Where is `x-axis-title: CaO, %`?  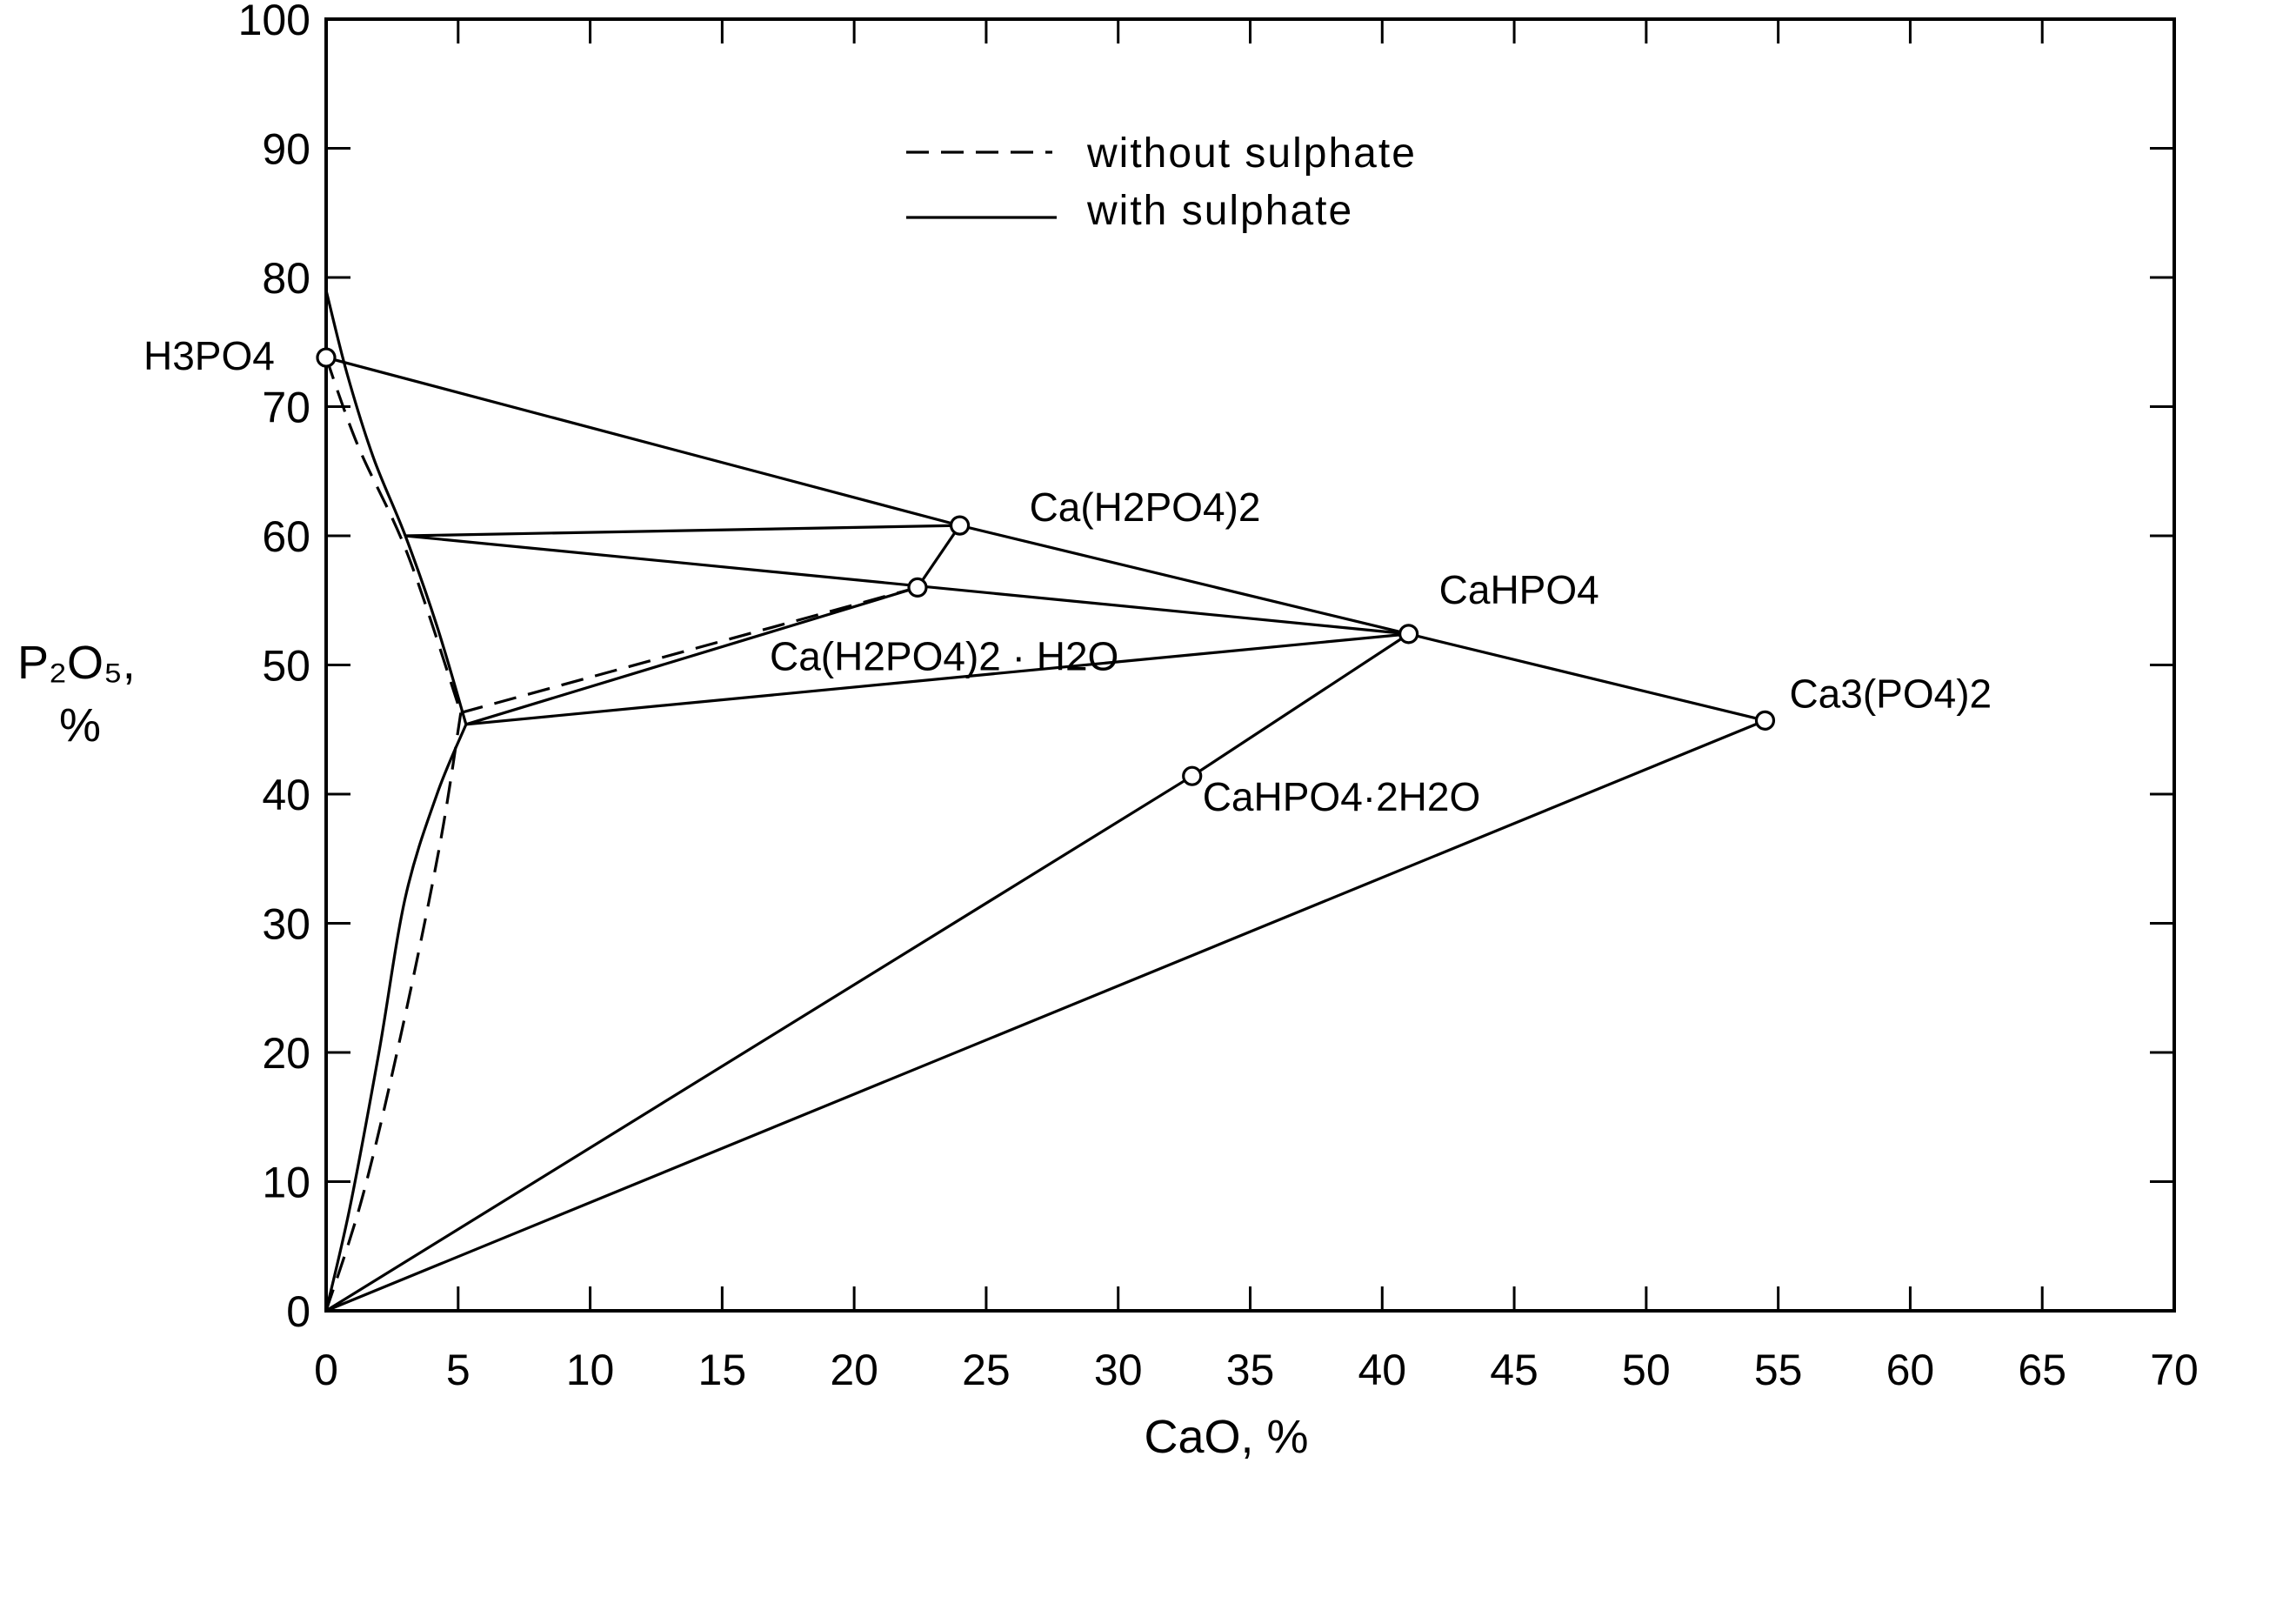 x-axis-title: CaO, % is located at coordinates (1226, 1437).